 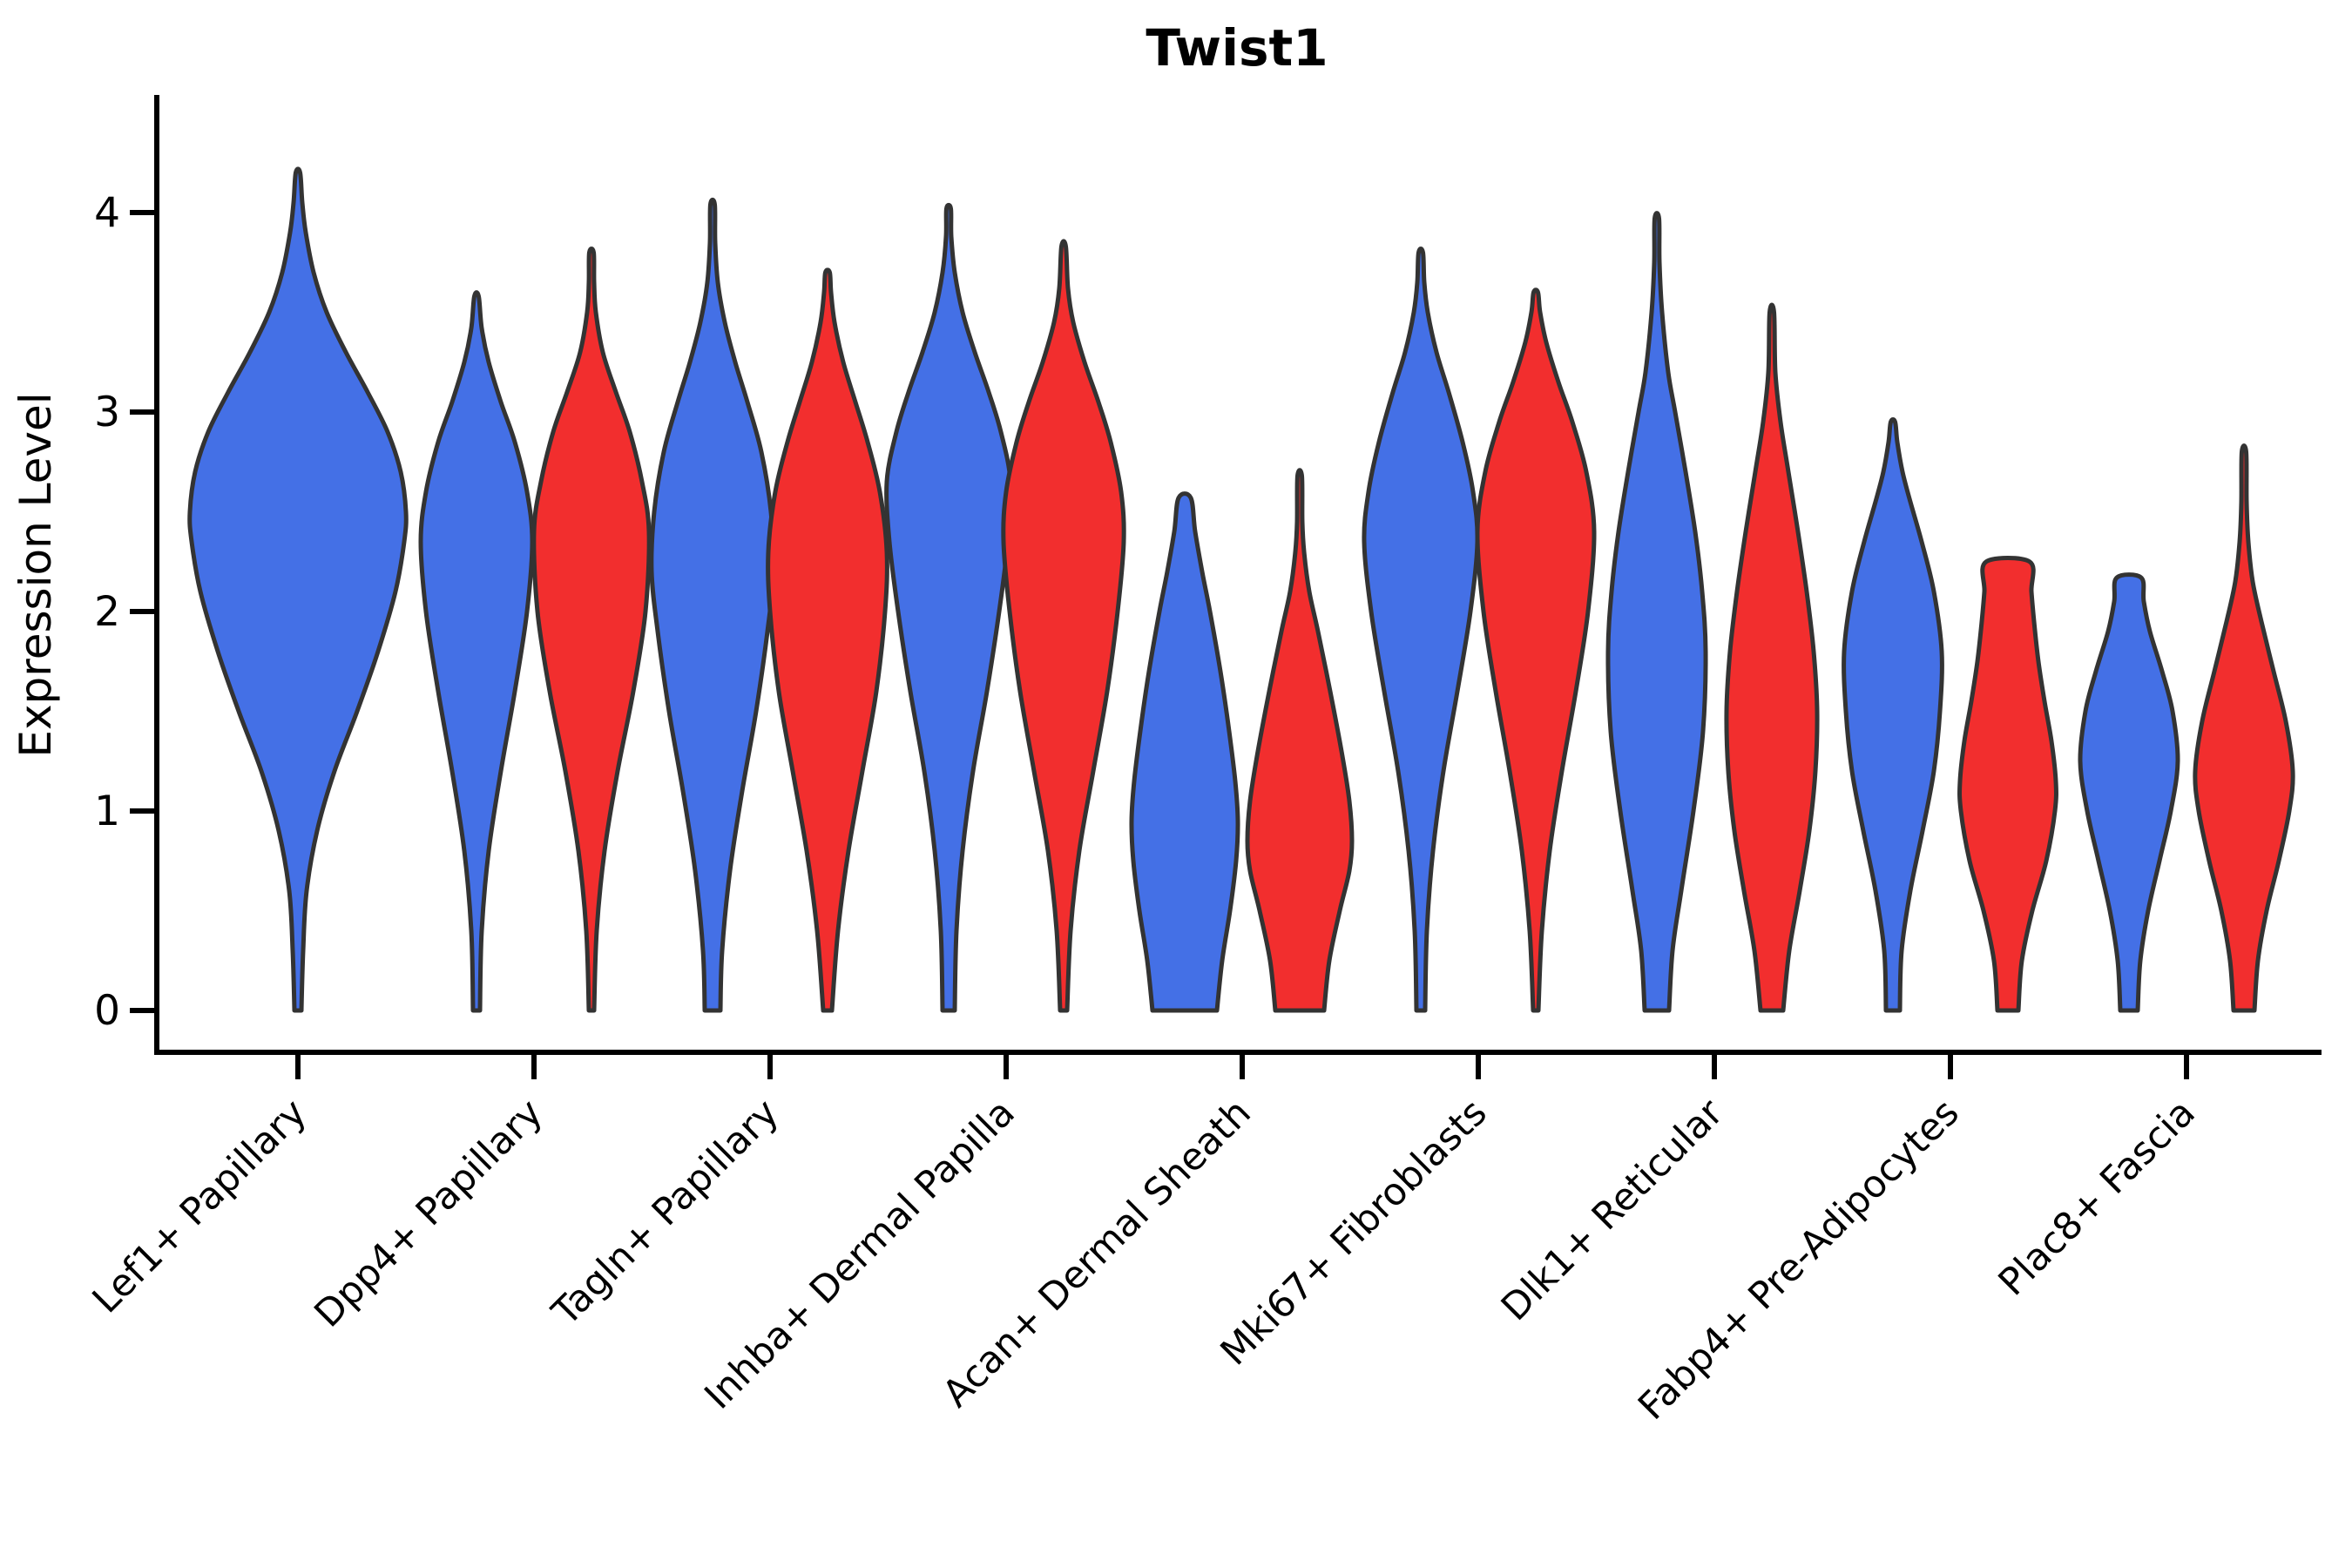 What do you see at coordinates (199, 1206) in the screenshot?
I see `x-tick-label-lef1-papillary: Lef1+ Papillary` at bounding box center [199, 1206].